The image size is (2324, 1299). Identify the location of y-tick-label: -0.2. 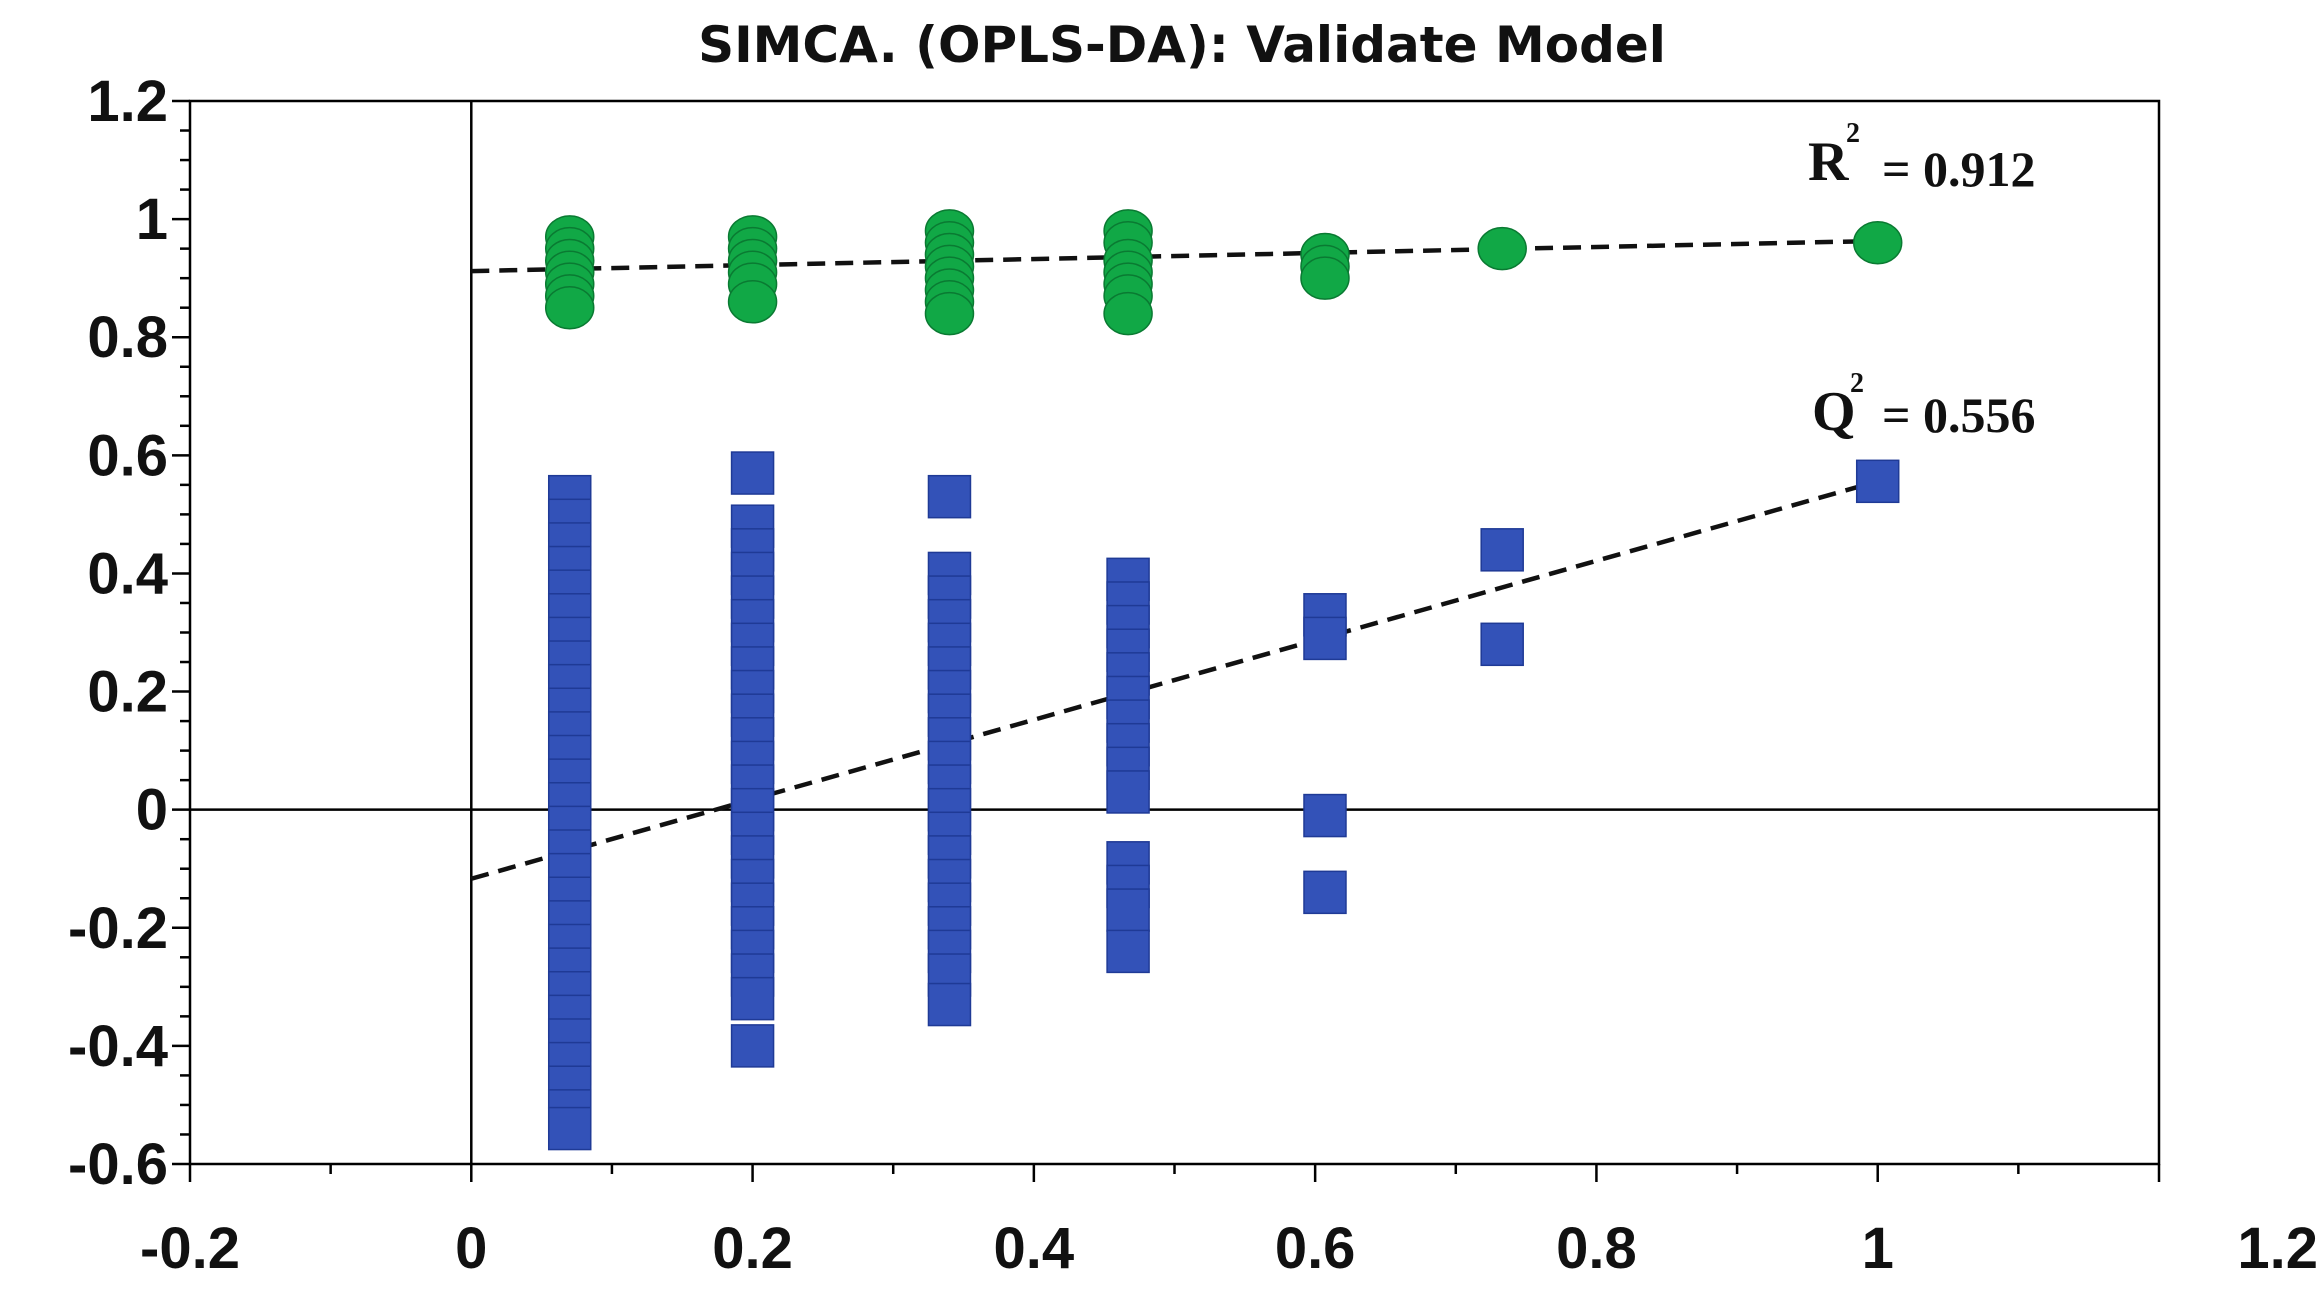
(118, 928).